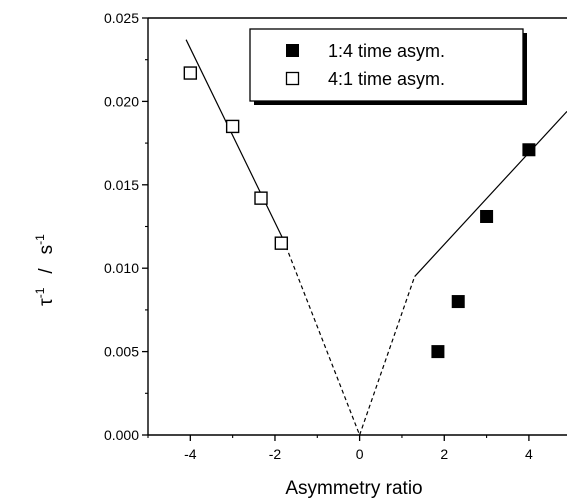 Image resolution: width=567 pixels, height=502 pixels. What do you see at coordinates (275, 454) in the screenshot?
I see `x-tick-label: -2` at bounding box center [275, 454].